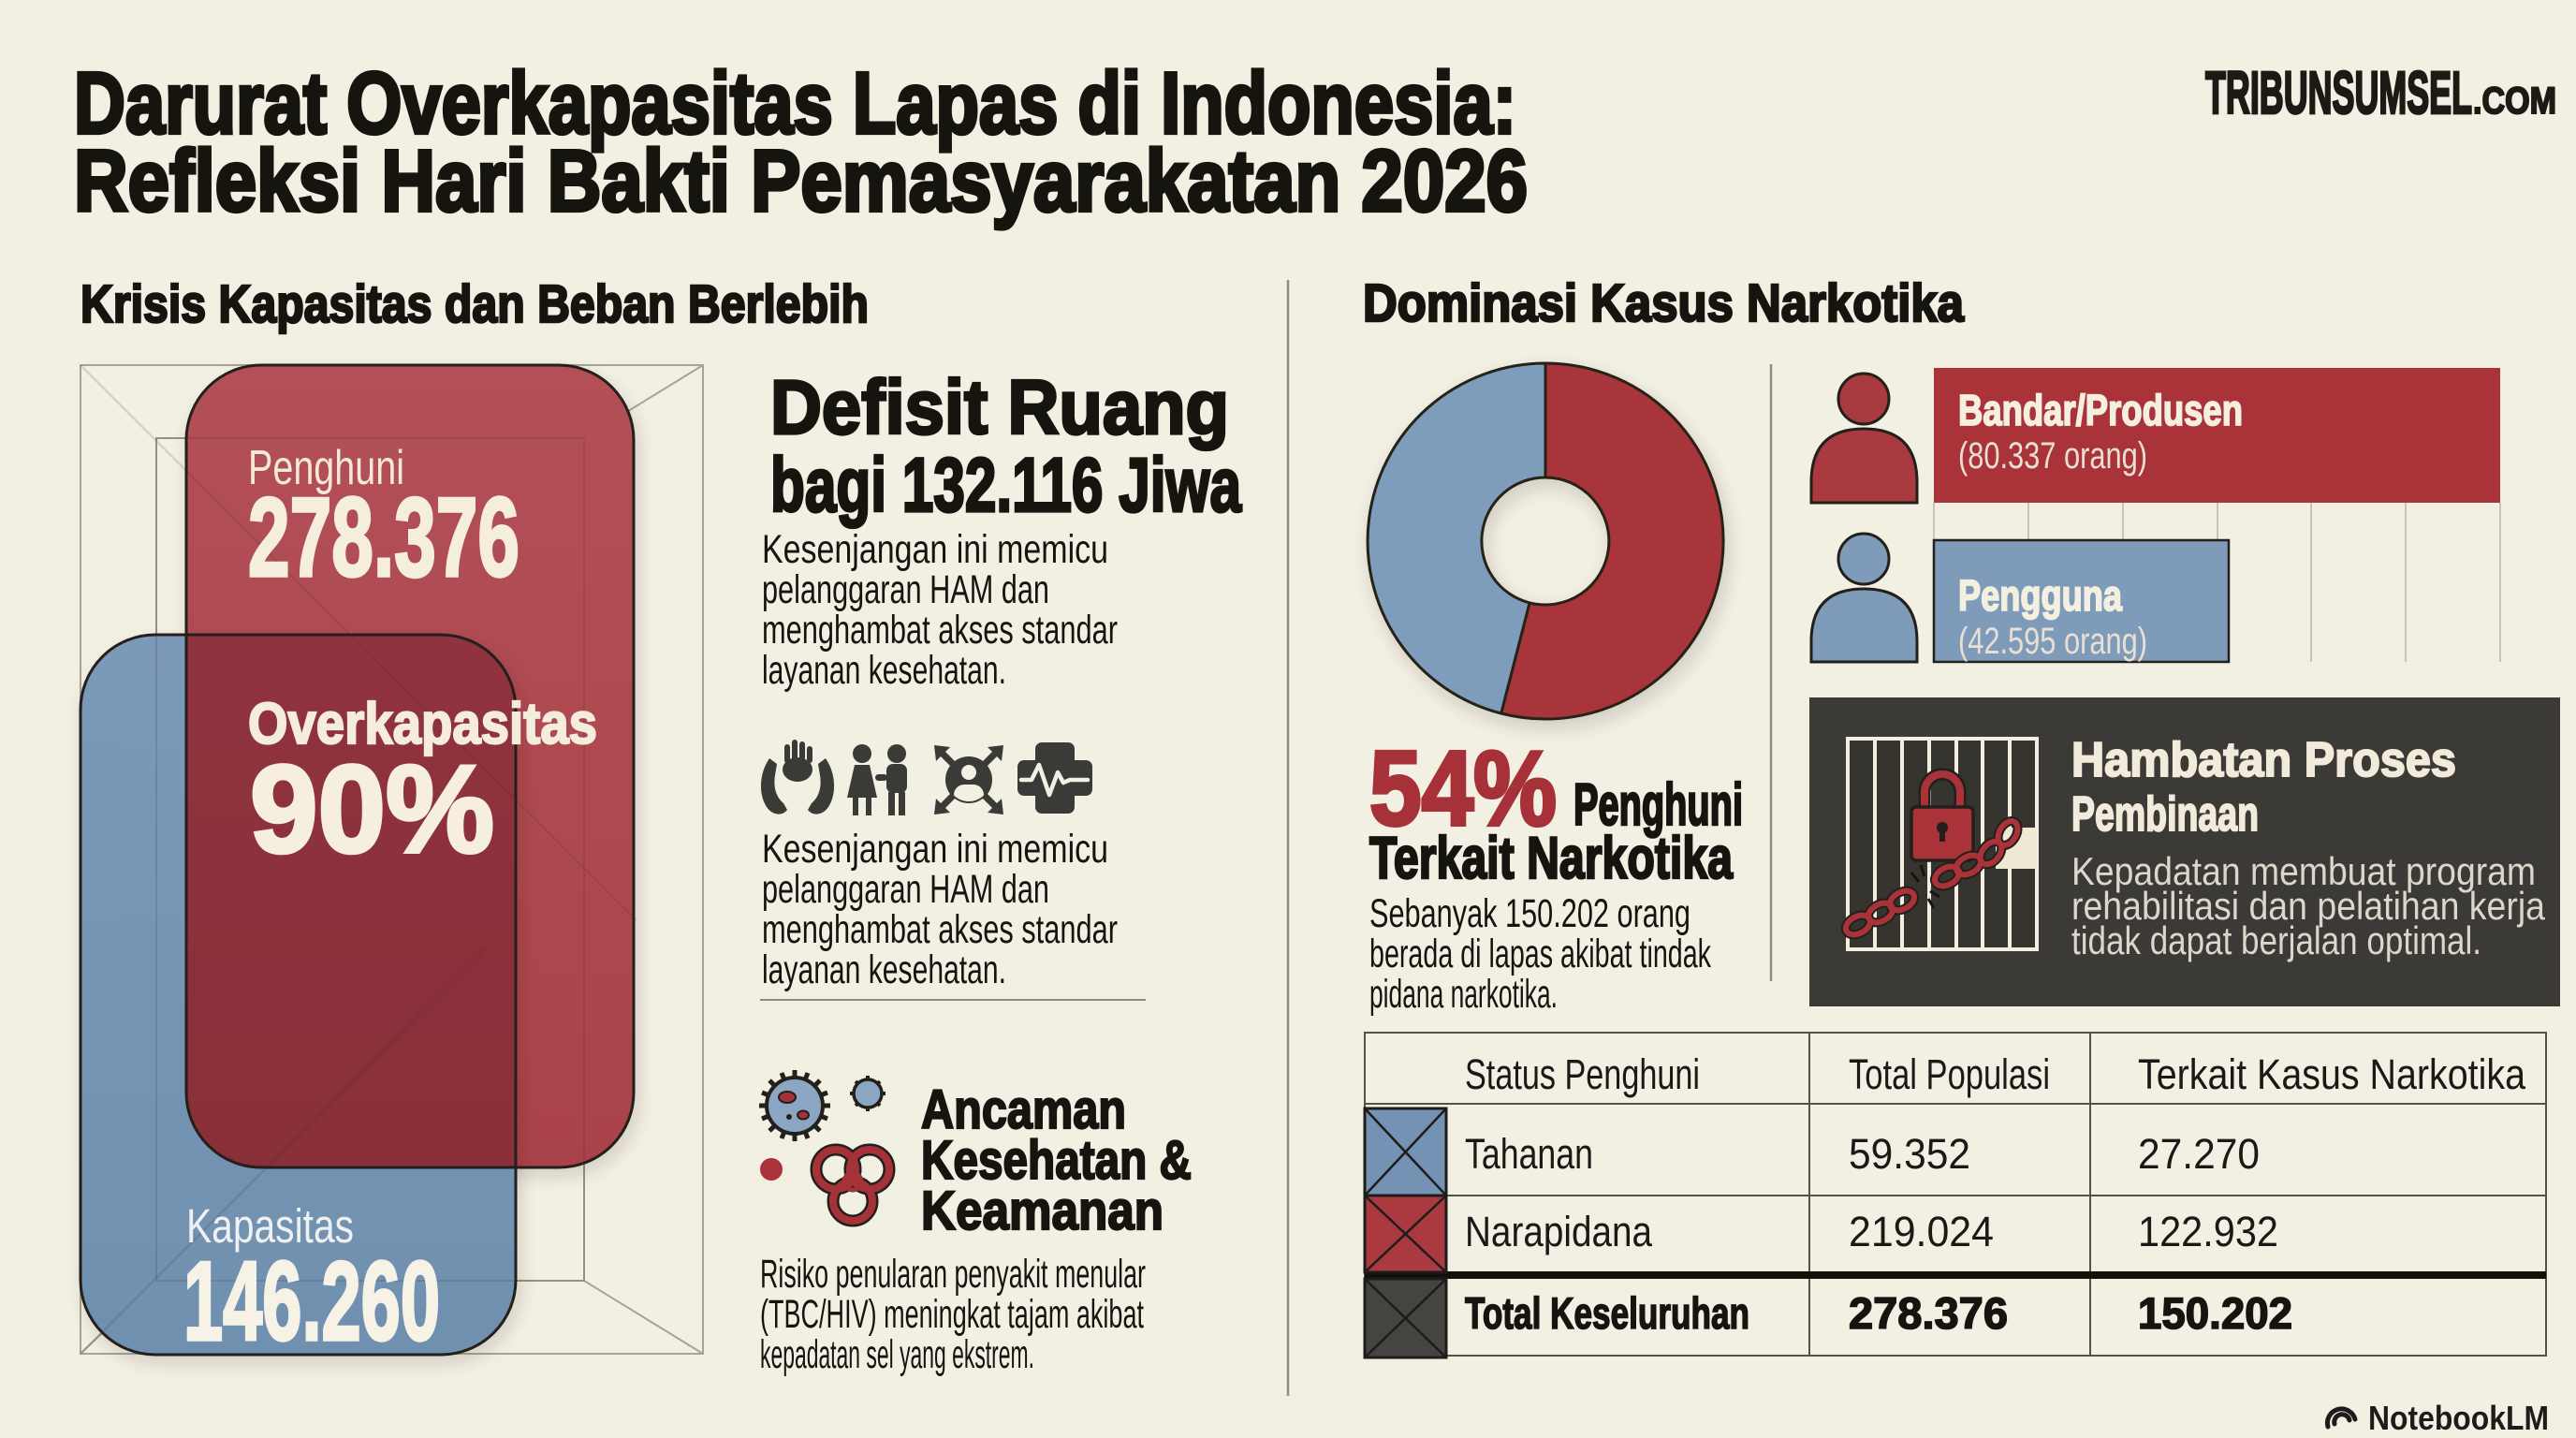  What do you see at coordinates (2199, 1154) in the screenshot?
I see `svg-text: 27.270` at bounding box center [2199, 1154].